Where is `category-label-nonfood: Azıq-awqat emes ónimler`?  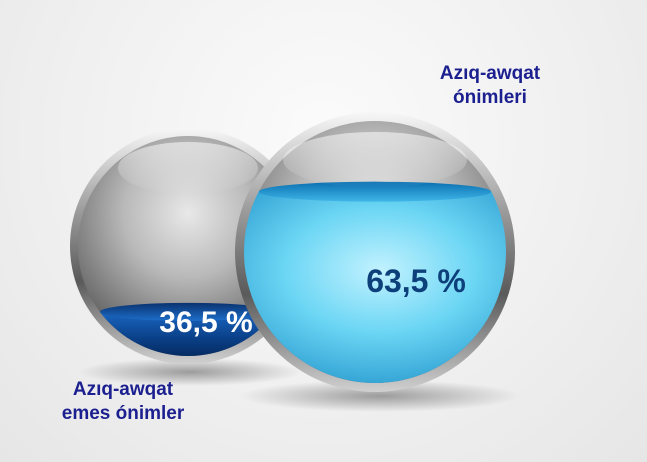 category-label-nonfood: Azıq-awqat emes ónimler is located at coordinates (123, 402).